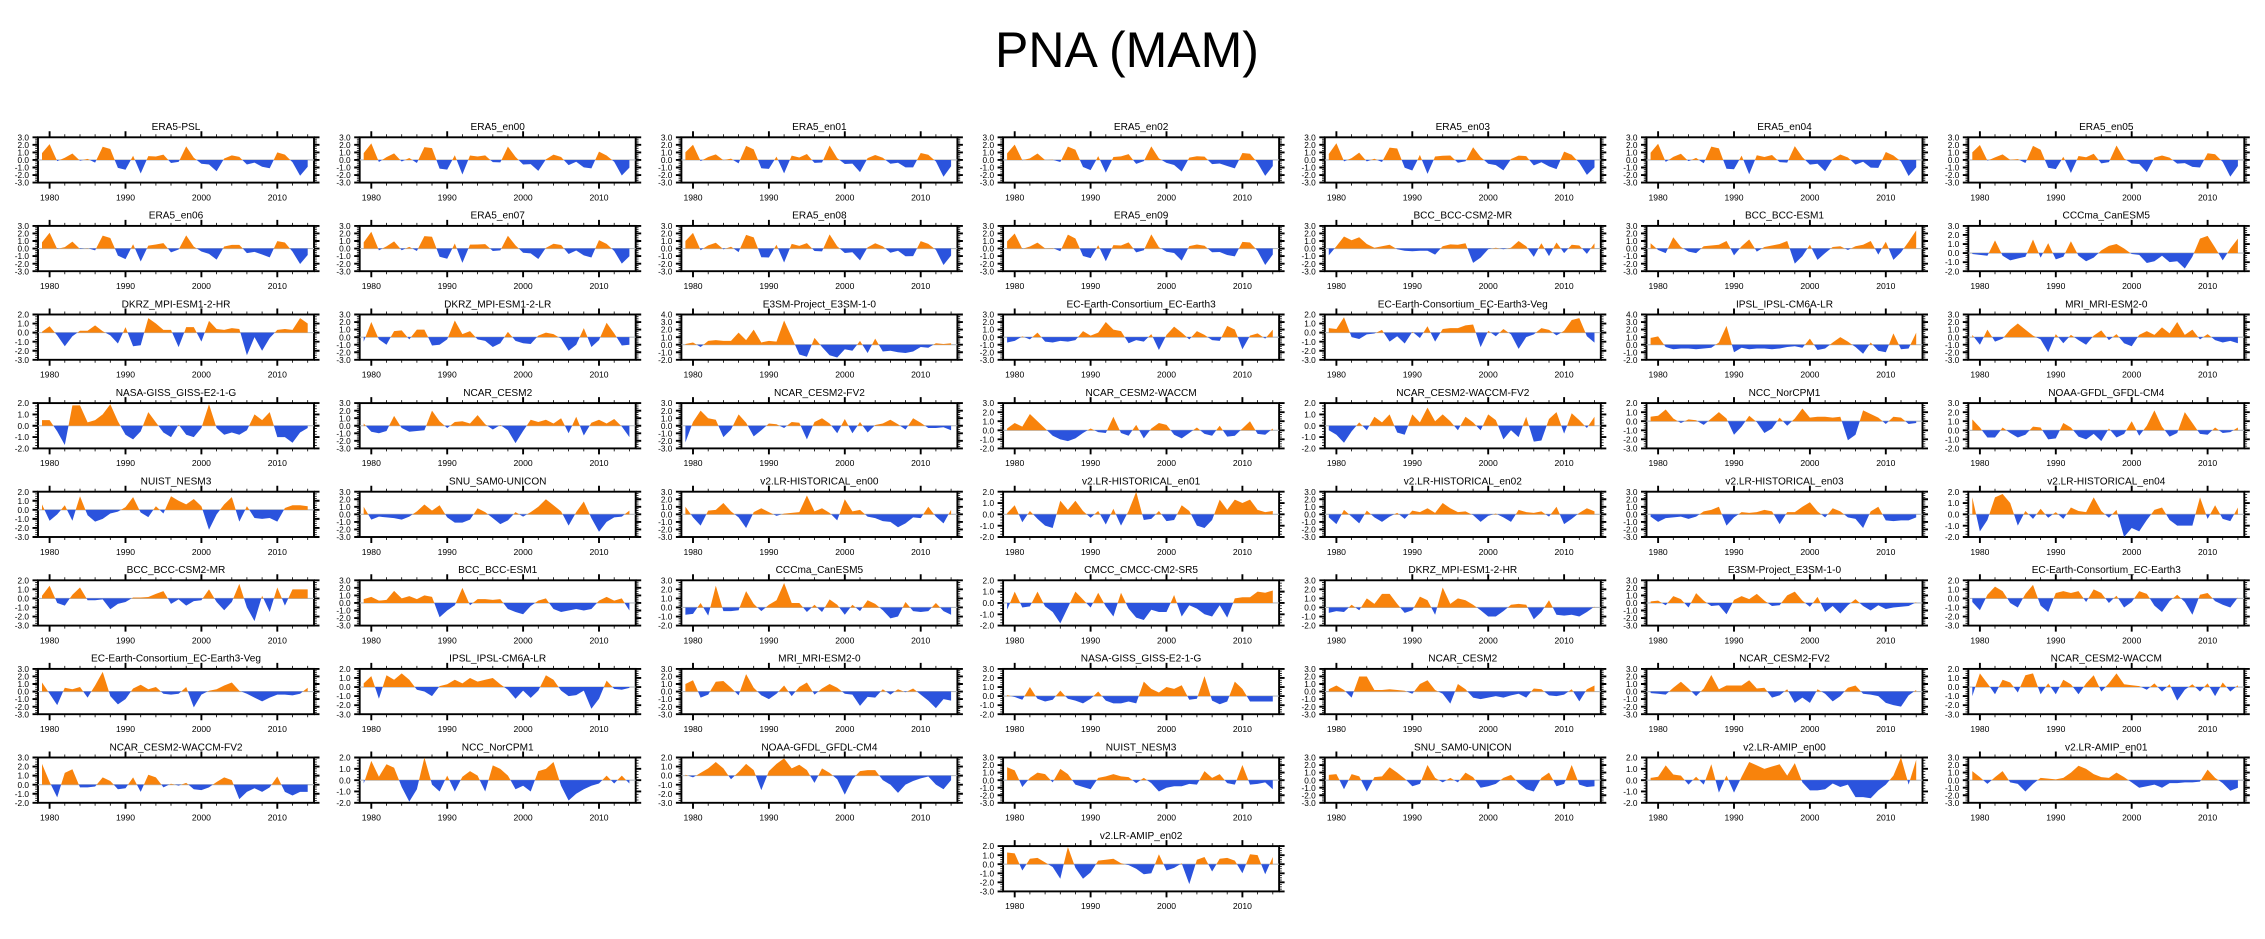 The image size is (2265, 939). What do you see at coordinates (1141, 747) in the screenshot?
I see `svg-text: NUIST_NESM3` at bounding box center [1141, 747].